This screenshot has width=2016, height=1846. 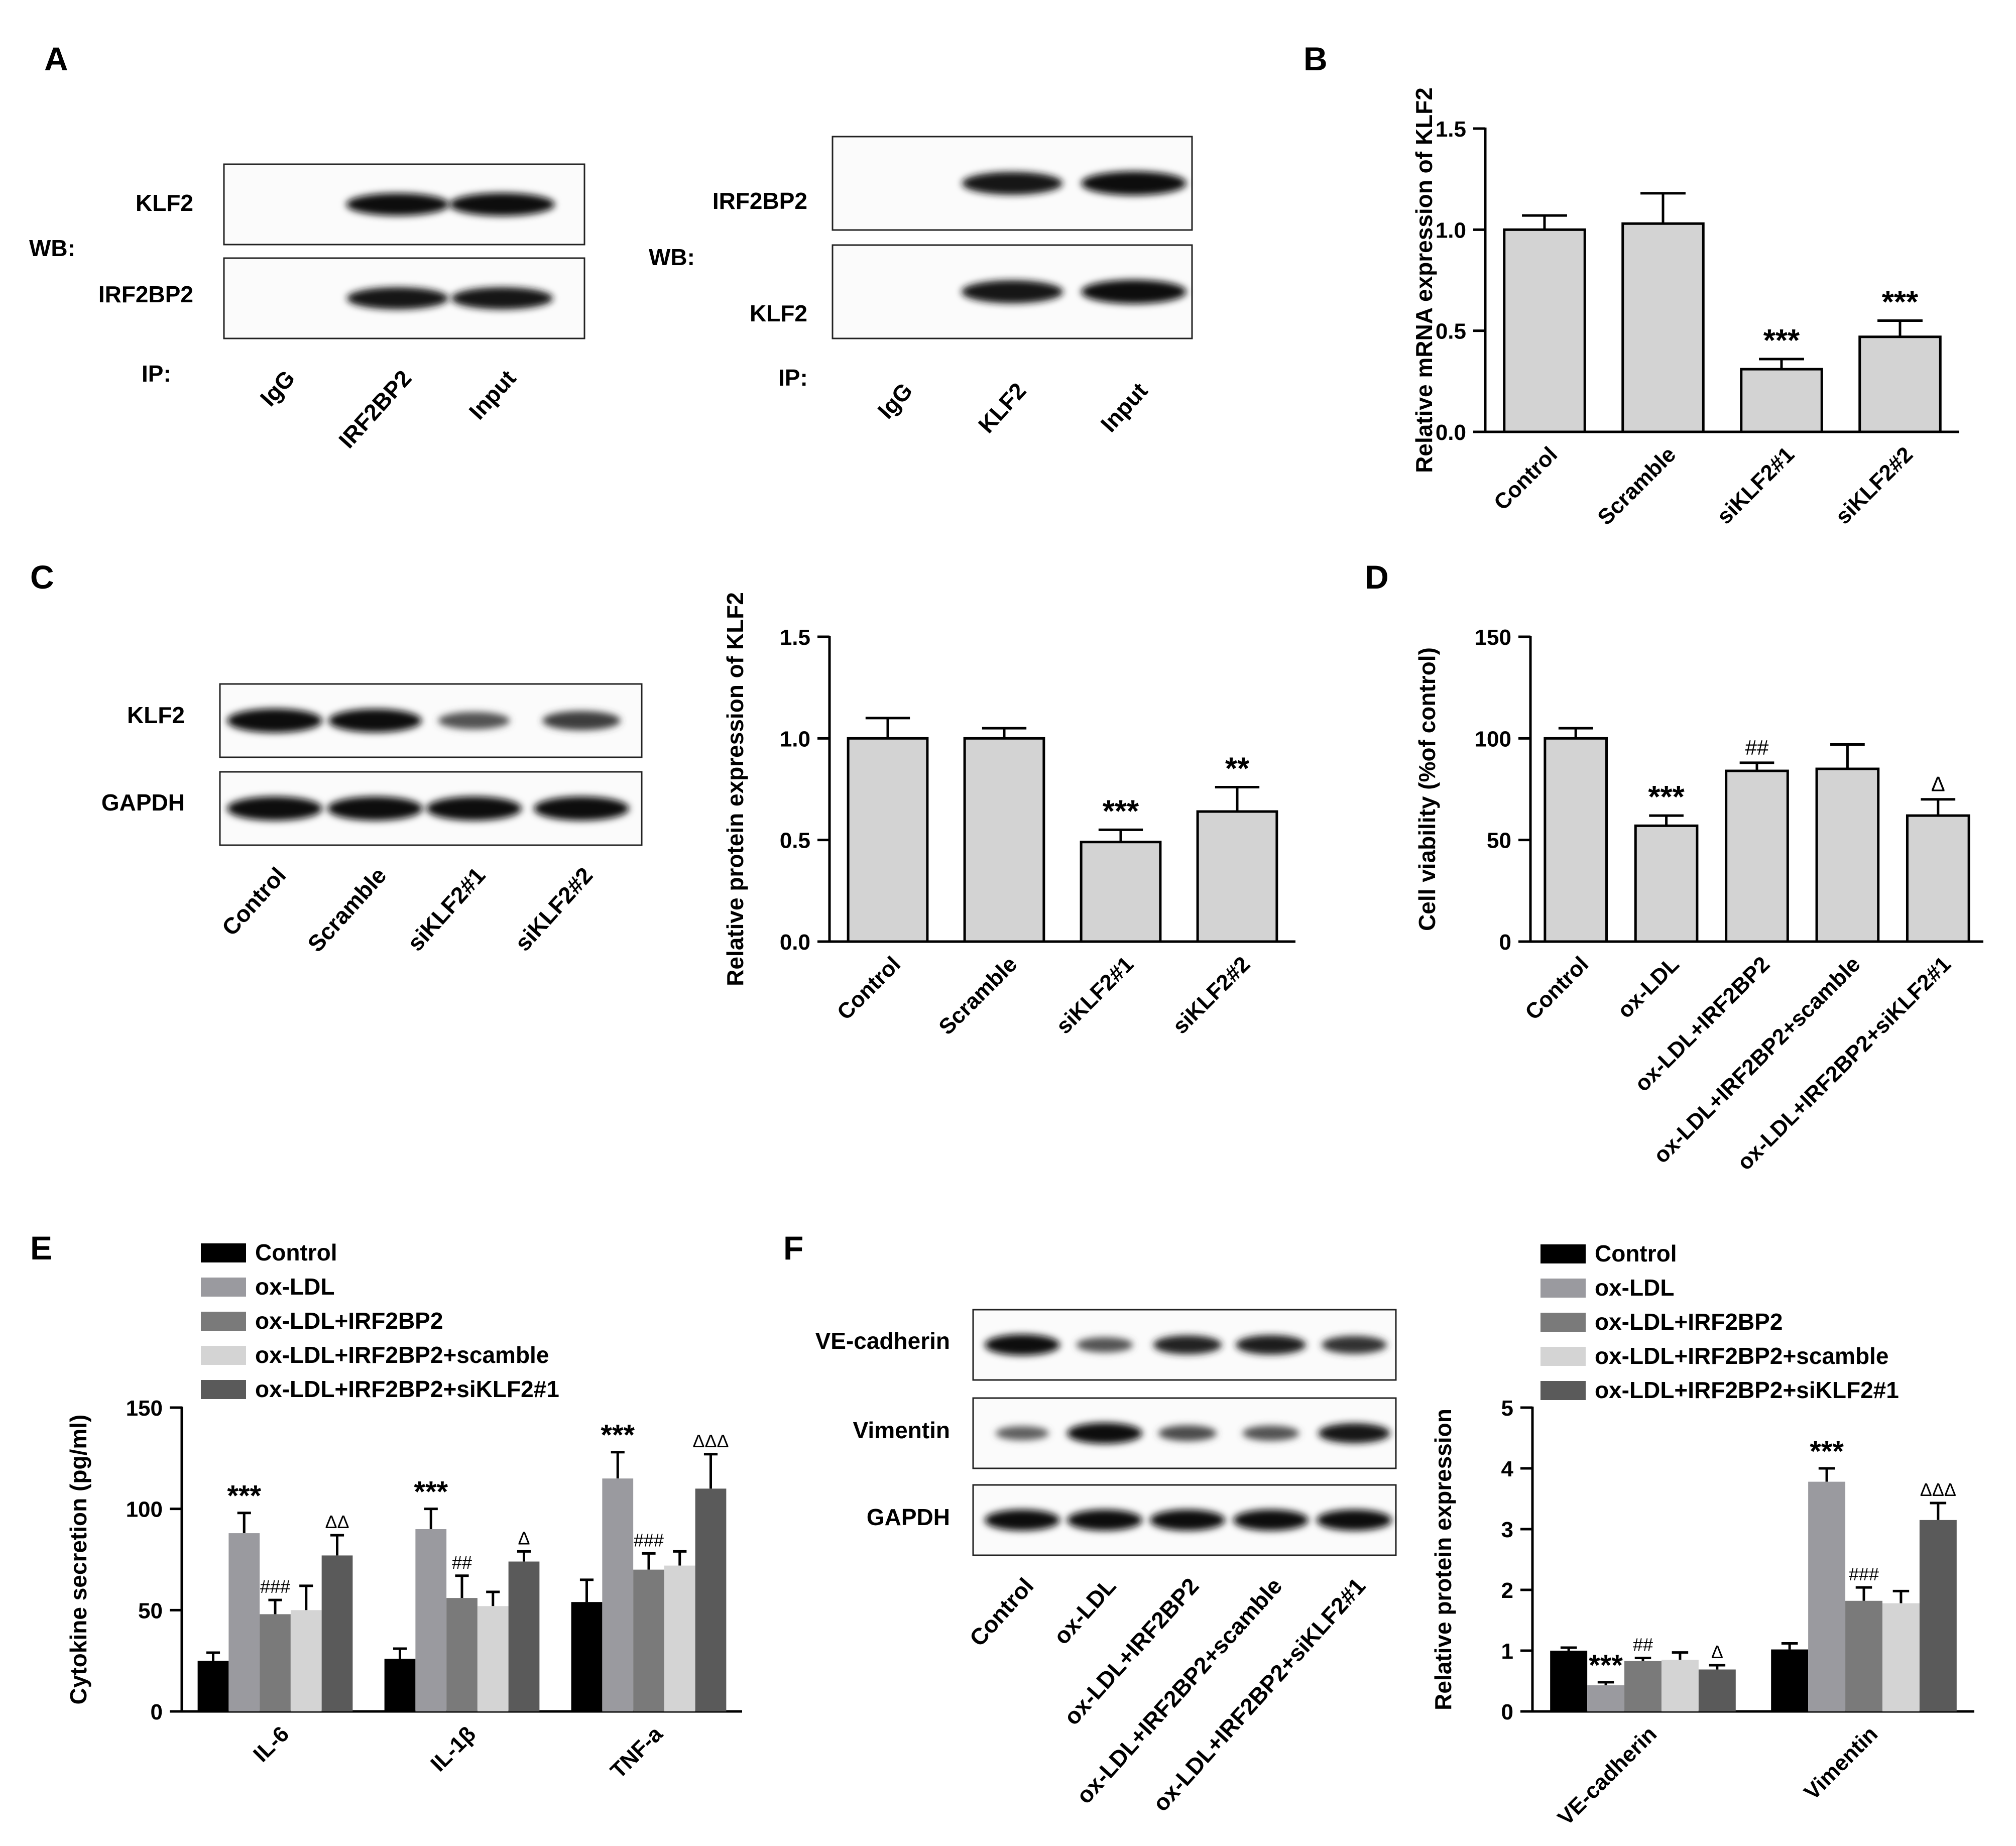 I want to click on blot-row-label-ve-cadherin: VE-cadherin, so click(x=882, y=1341).